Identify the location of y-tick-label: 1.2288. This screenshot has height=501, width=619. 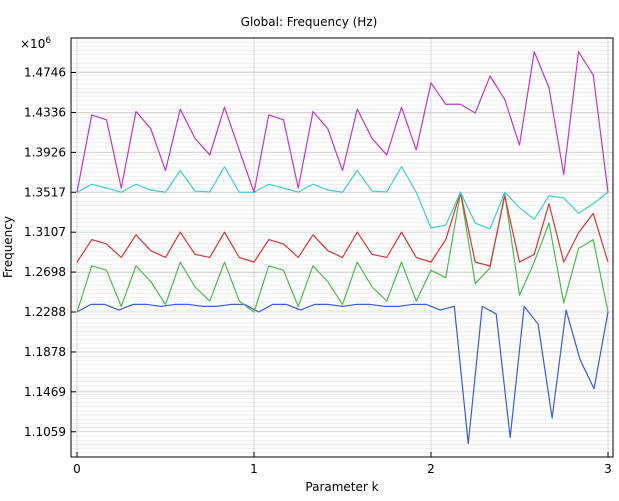
(45, 312).